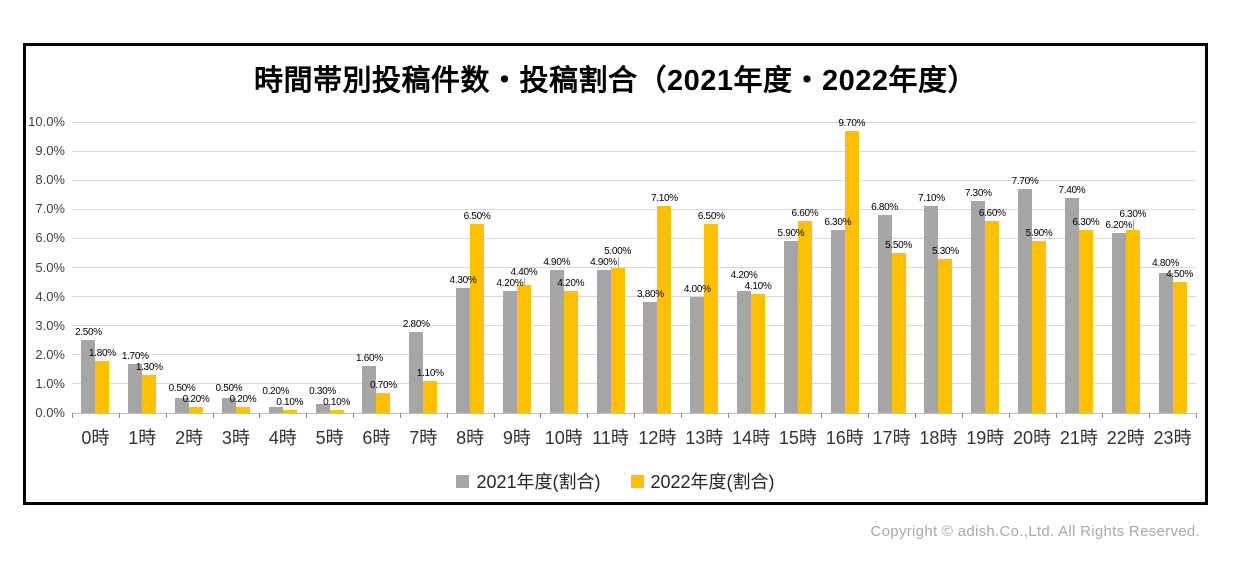 The height and width of the screenshot is (564, 1236). What do you see at coordinates (650, 295) in the screenshot?
I see `bar-value-label: 3.80%` at bounding box center [650, 295].